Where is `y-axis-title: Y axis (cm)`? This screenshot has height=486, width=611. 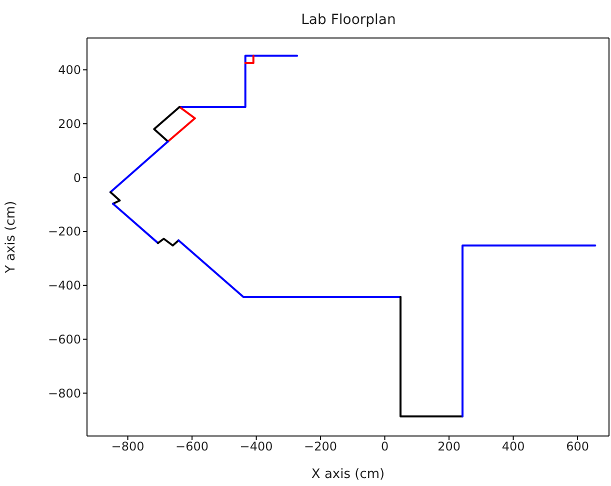 y-axis-title: Y axis (cm) is located at coordinates (11, 237).